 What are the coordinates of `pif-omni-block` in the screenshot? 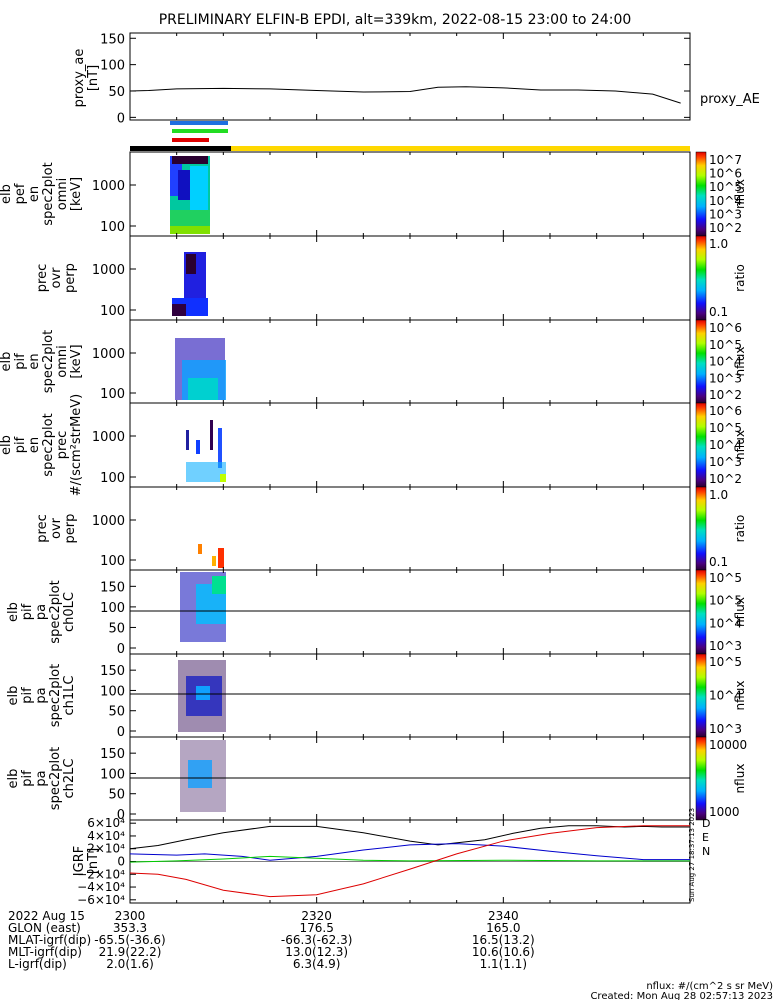 It's located at (203, 389).